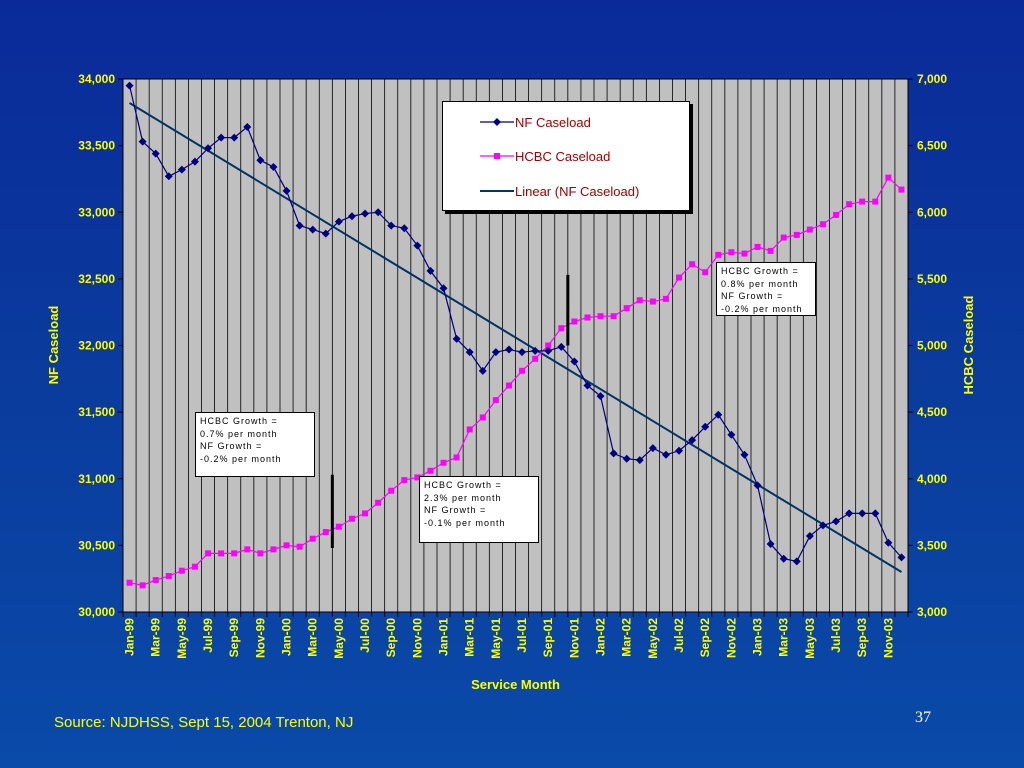 Image resolution: width=1024 pixels, height=768 pixels. I want to click on x-tick-label: Mar-00, so click(313, 637).